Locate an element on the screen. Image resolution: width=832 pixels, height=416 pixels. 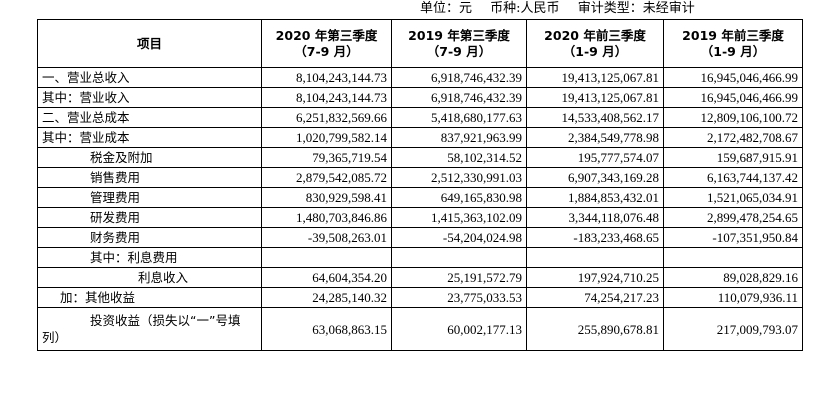
table-row: 其中：利息费用 is located at coordinates (420, 257).